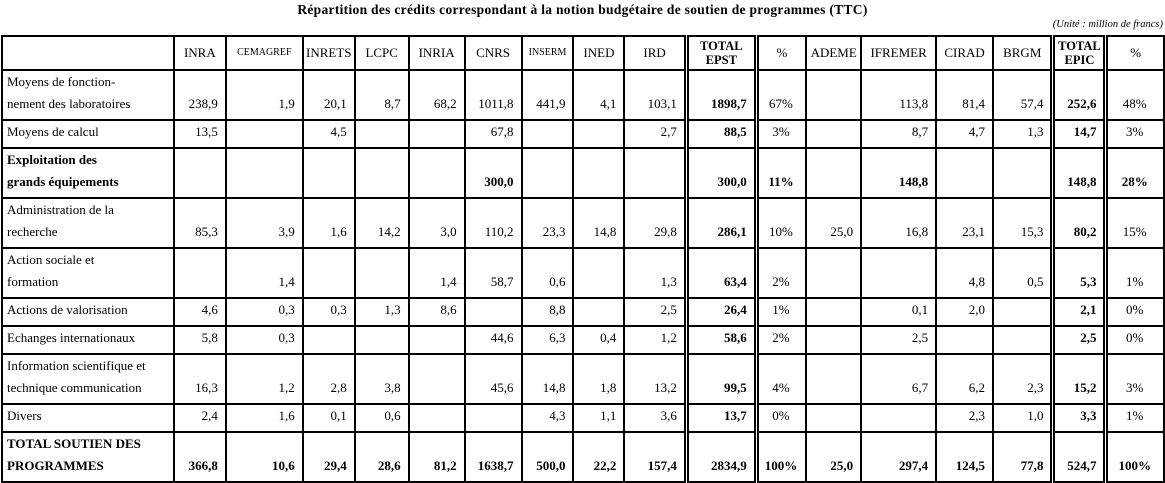 Image resolution: width=1165 pixels, height=483 pixels. What do you see at coordinates (547, 457) in the screenshot?
I see `cell-inserm: 500,0` at bounding box center [547, 457].